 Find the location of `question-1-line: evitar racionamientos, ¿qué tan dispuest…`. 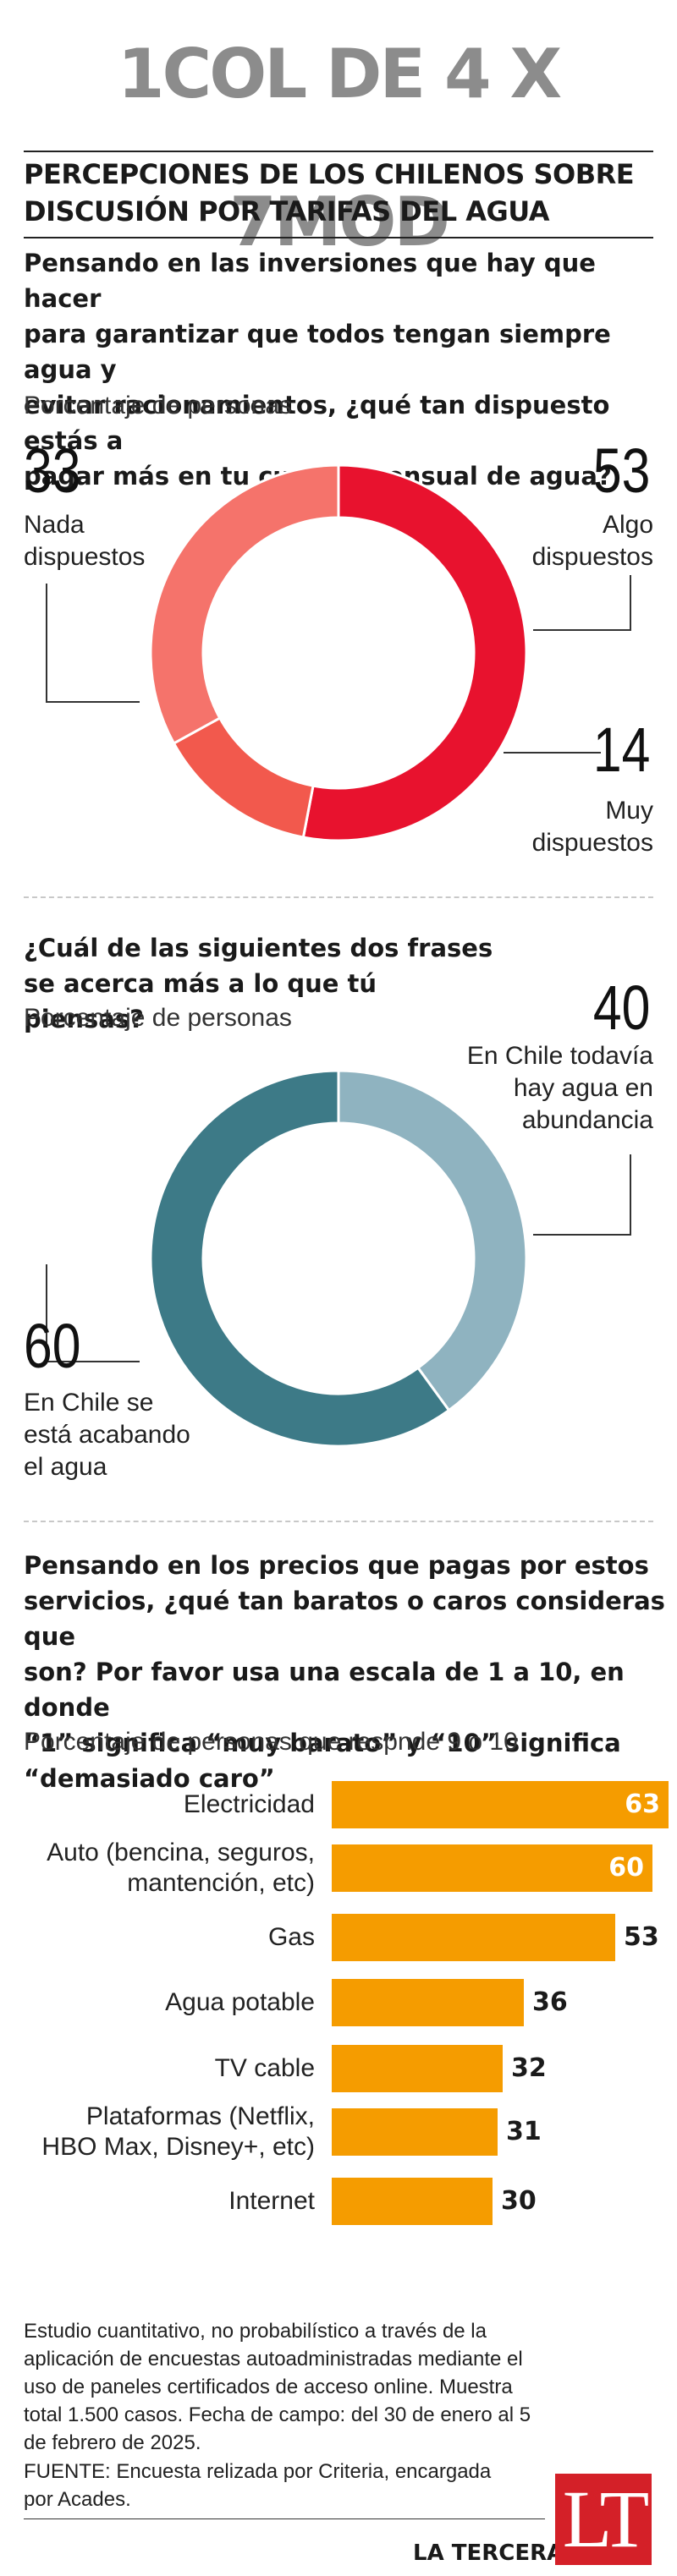

question-1-line: evitar racionamientos, ¿qué tan dispuest… is located at coordinates (317, 423).